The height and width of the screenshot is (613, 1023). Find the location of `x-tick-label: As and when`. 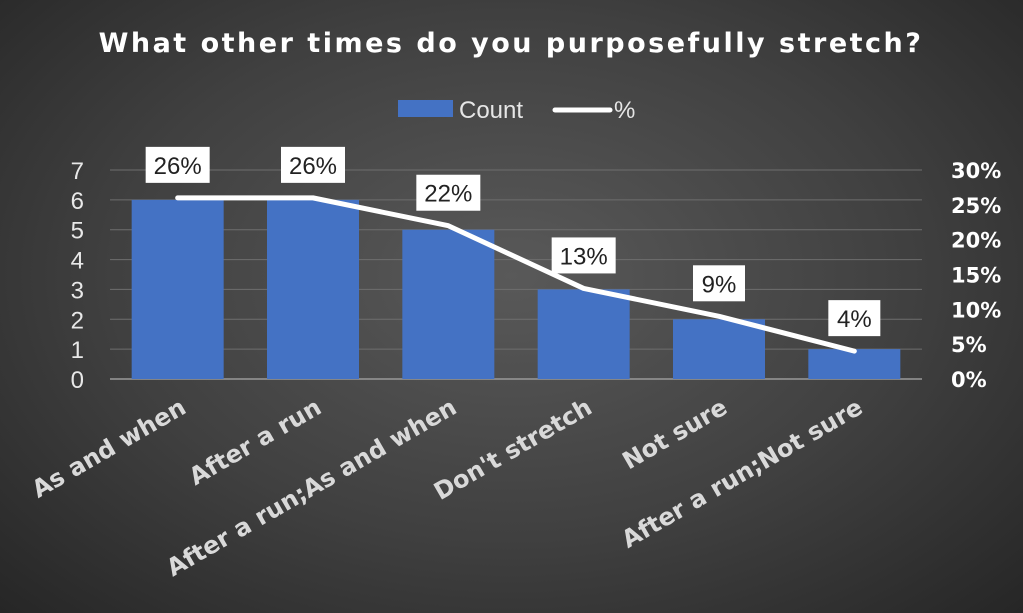

x-tick-label: As and when is located at coordinates (109, 448).